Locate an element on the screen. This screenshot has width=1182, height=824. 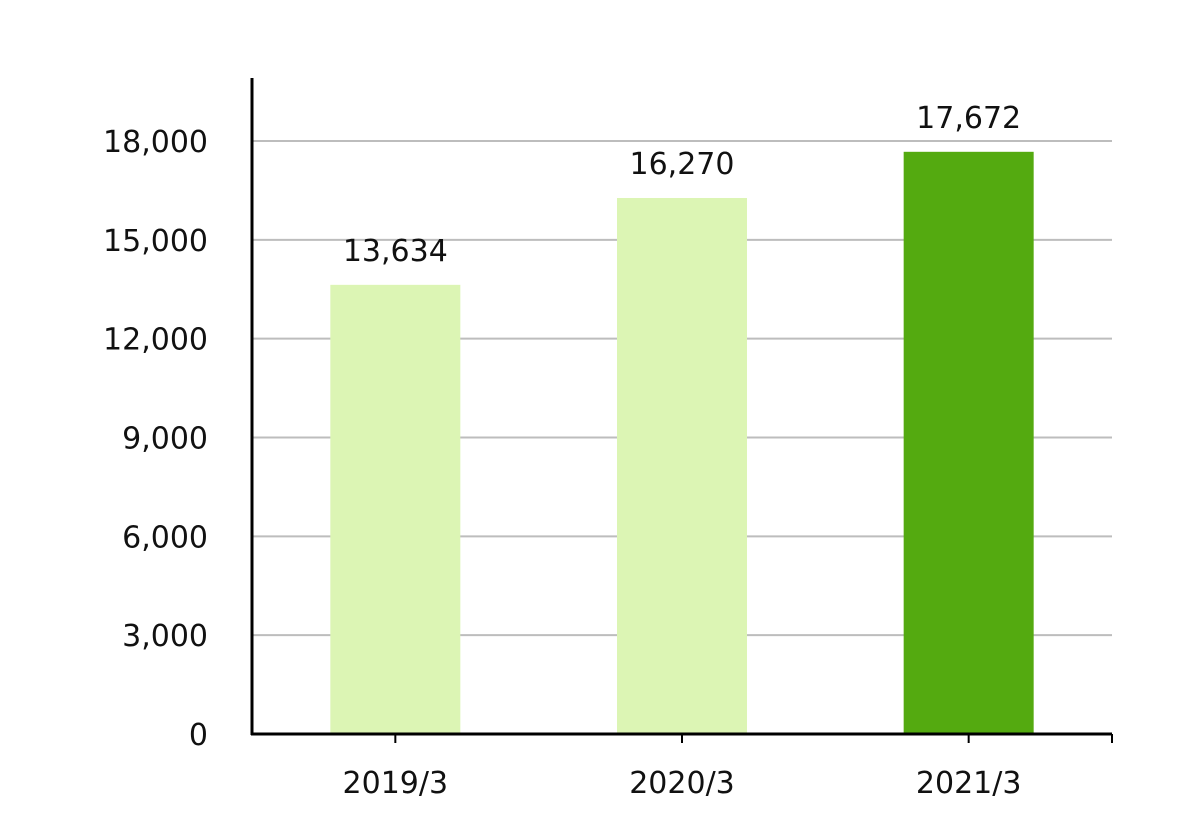
x-tick-label: 2021/3 is located at coordinates (969, 783).